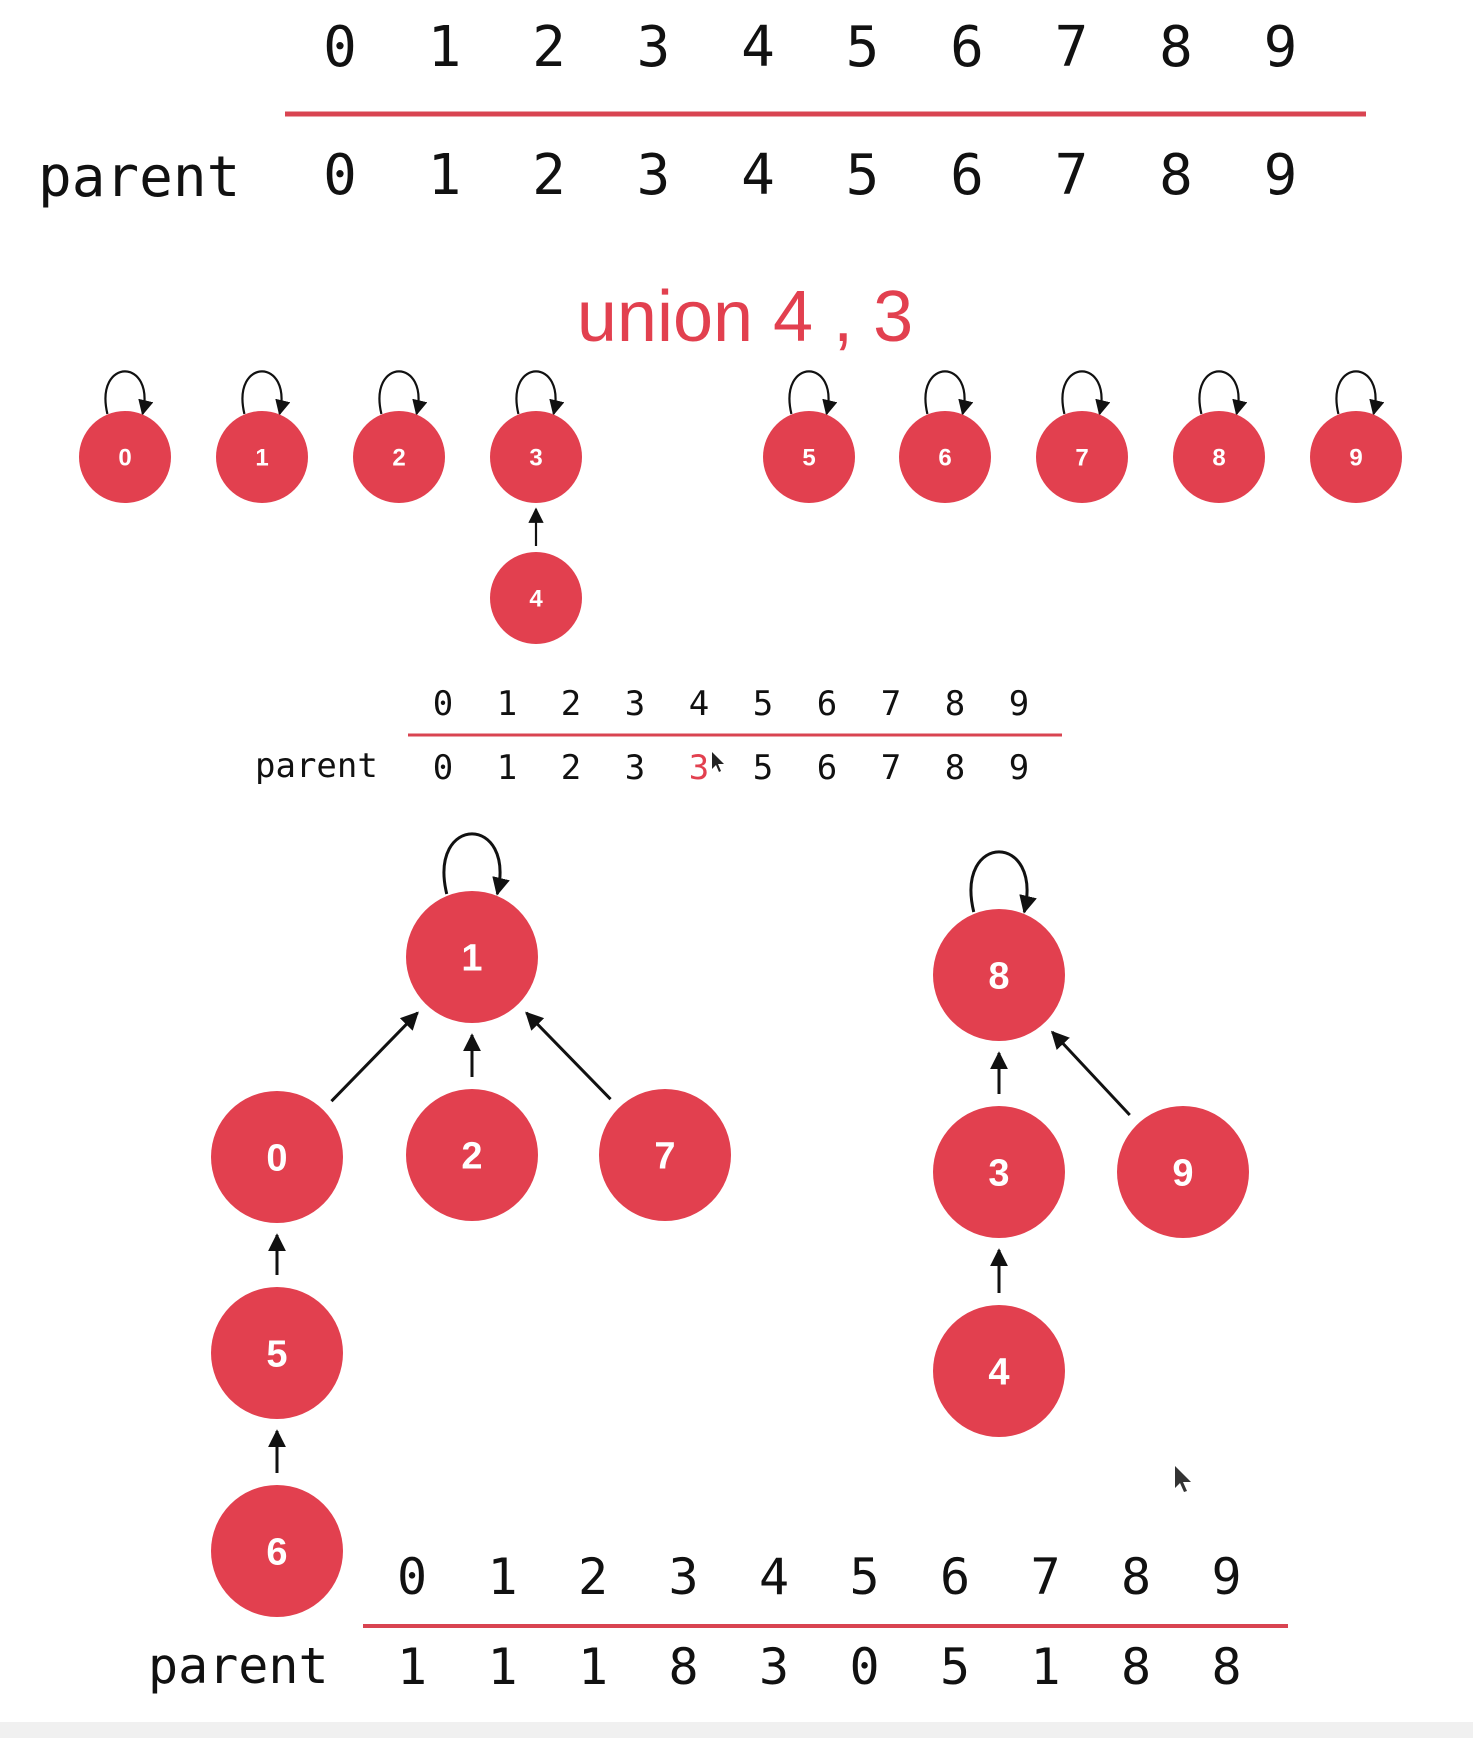 The image size is (1473, 1738). I want to click on top-parent-label: parent, so click(139, 177).